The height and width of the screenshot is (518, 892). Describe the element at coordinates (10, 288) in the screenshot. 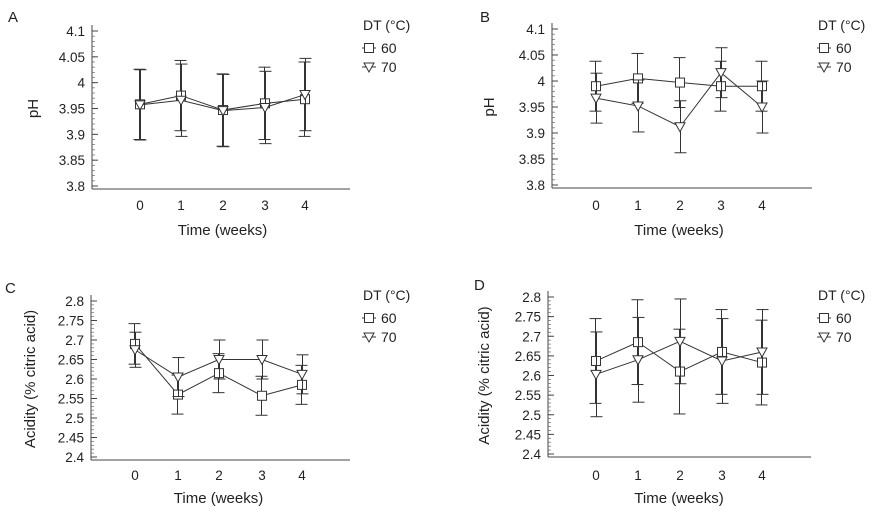

I see `panel-label: C` at that location.